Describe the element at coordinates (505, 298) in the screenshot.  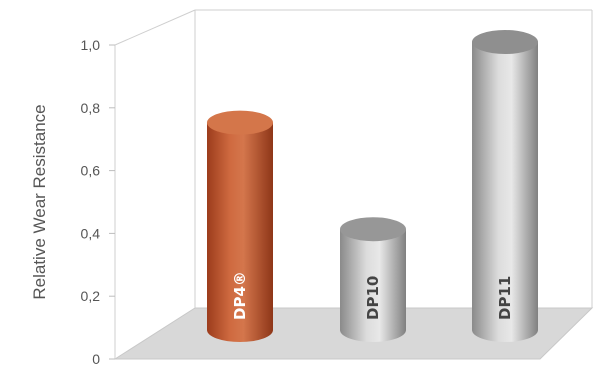
I see `bar-label: DP11` at that location.